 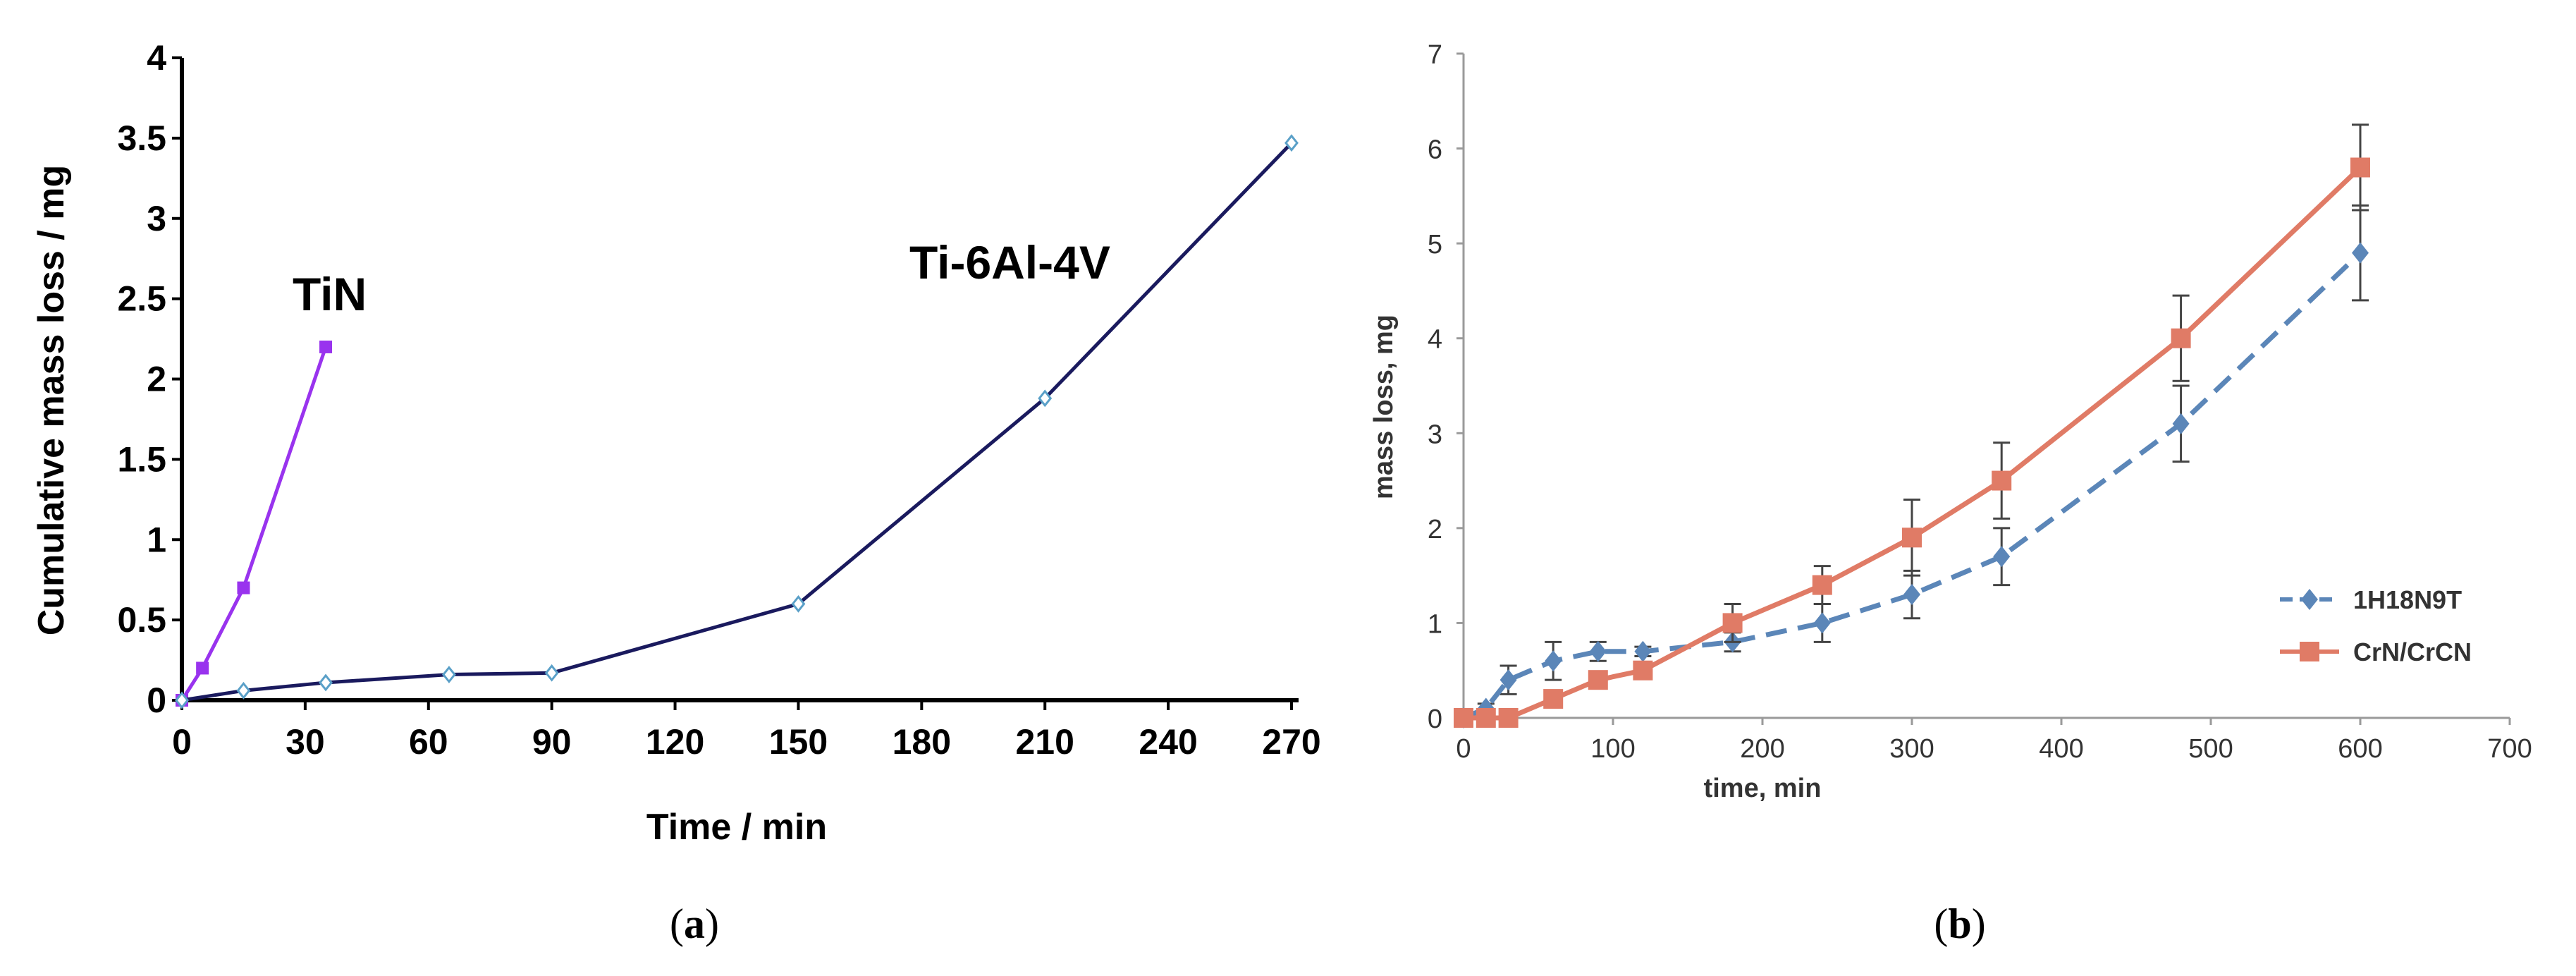 I want to click on y-tick-label-a: 3.5, so click(x=141, y=138).